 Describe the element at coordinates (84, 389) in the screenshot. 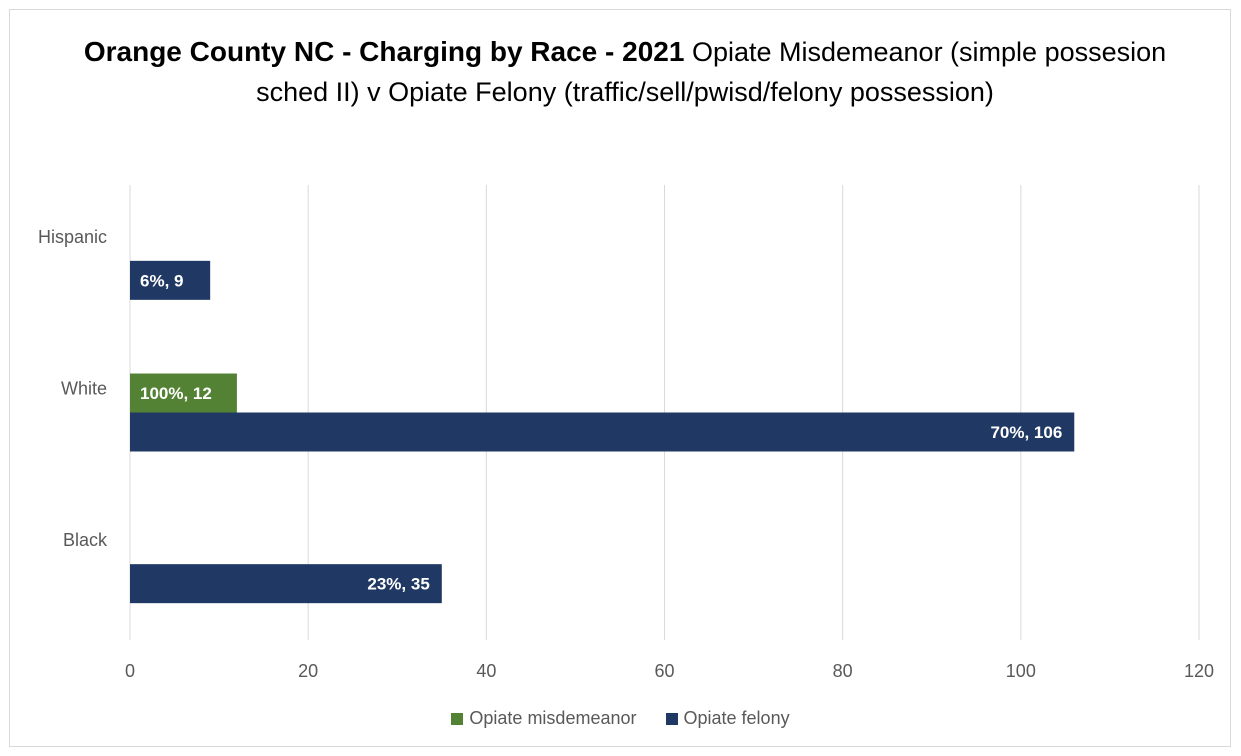

I see `category-label: White` at that location.